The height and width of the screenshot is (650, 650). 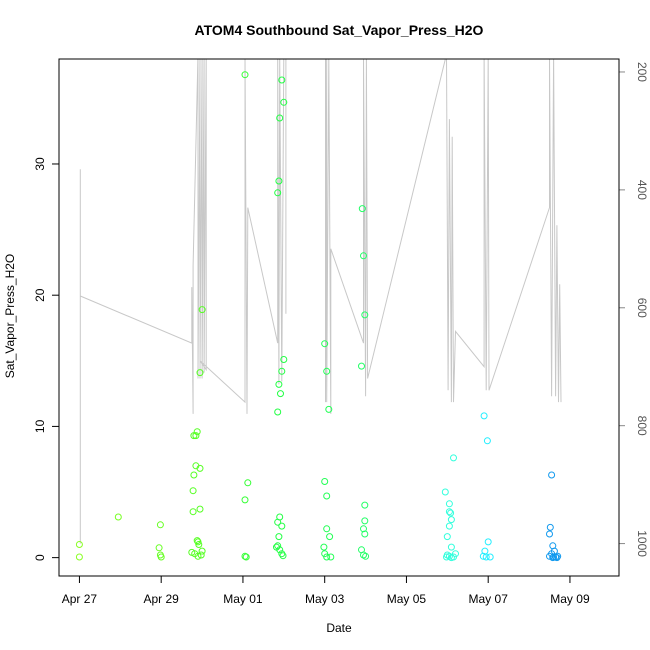 I want to click on y2-tick-label: 1000, so click(x=642, y=543).